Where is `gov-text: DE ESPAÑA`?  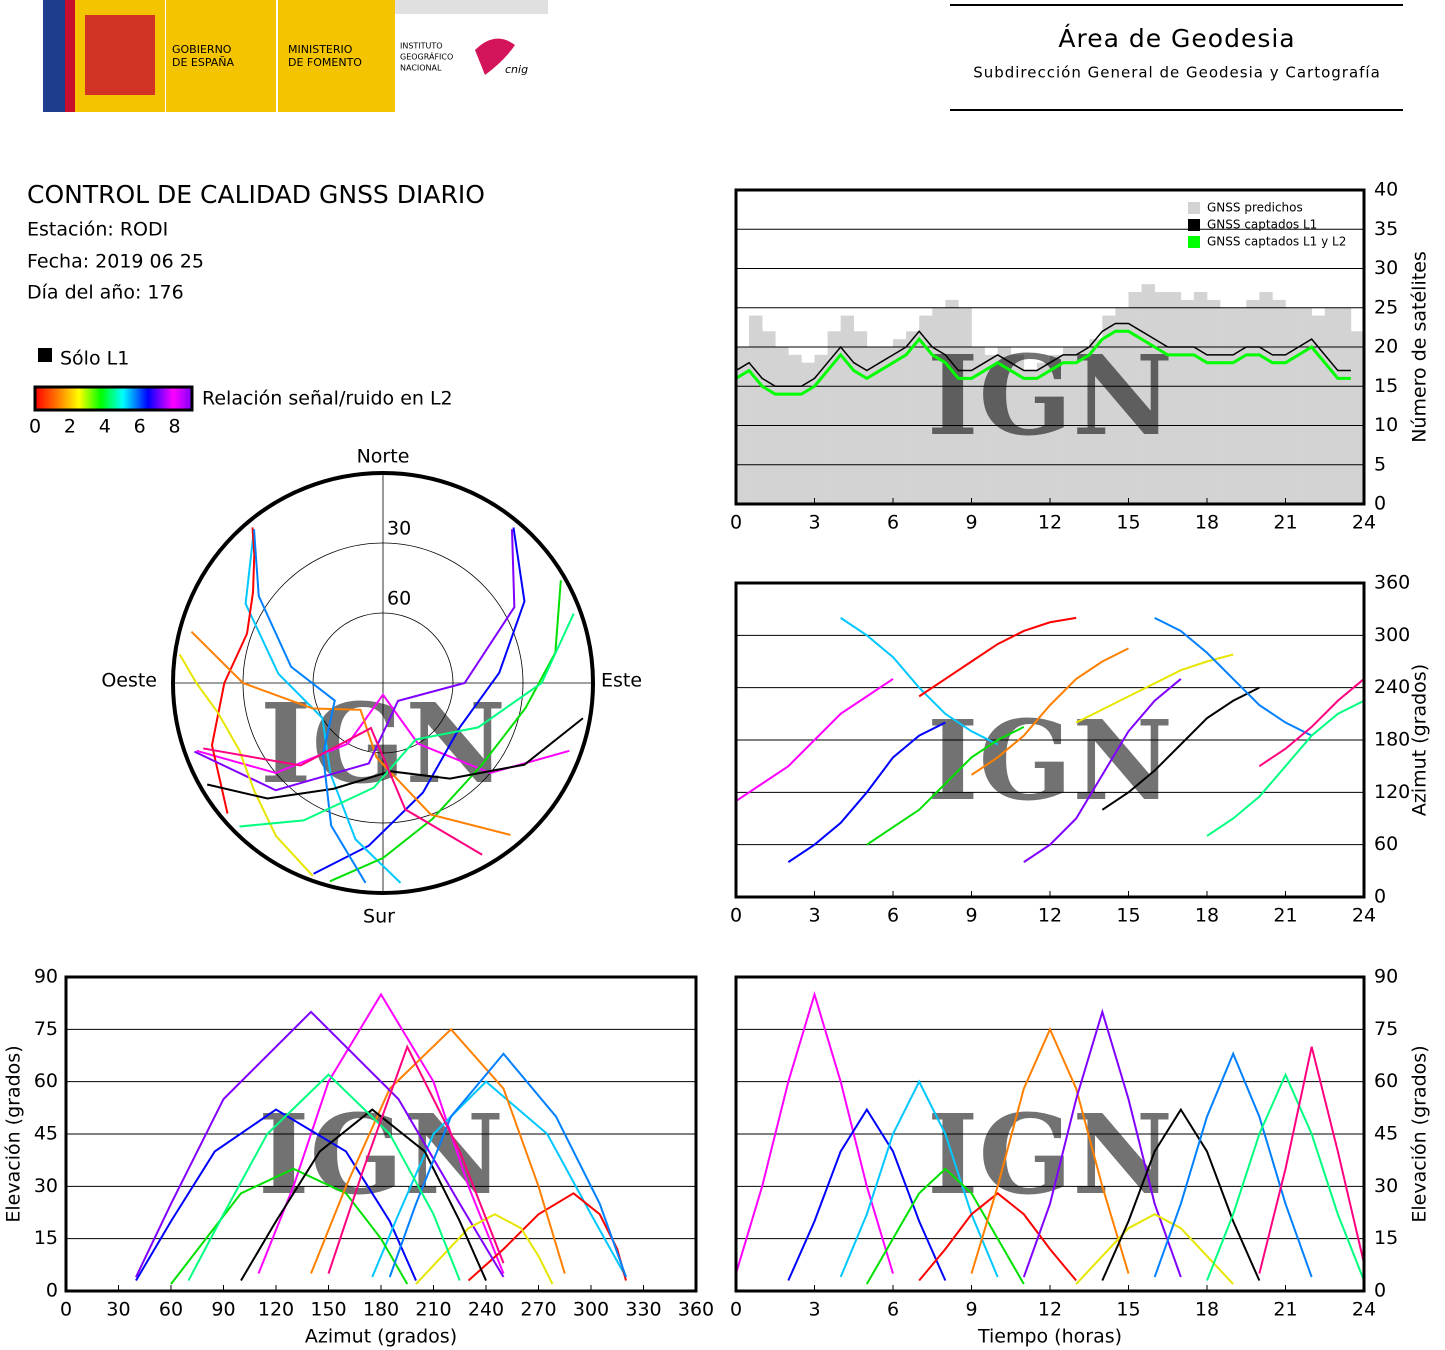 gov-text: DE ESPAÑA is located at coordinates (203, 62).